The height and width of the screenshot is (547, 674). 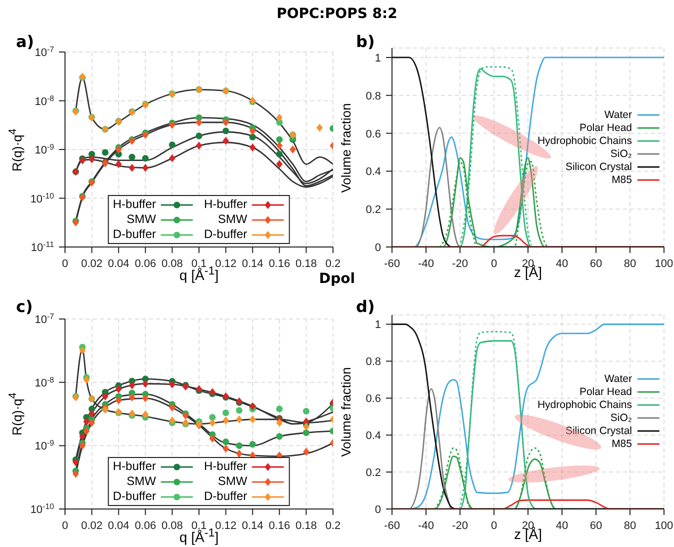 I want to click on chart-title: Dpol, so click(x=337, y=279).